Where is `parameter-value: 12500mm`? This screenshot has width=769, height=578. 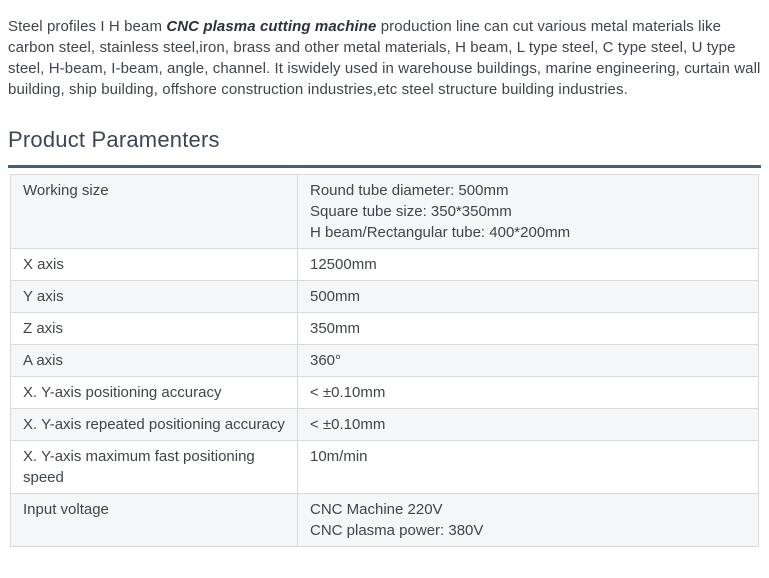 parameter-value: 12500mm is located at coordinates (528, 264).